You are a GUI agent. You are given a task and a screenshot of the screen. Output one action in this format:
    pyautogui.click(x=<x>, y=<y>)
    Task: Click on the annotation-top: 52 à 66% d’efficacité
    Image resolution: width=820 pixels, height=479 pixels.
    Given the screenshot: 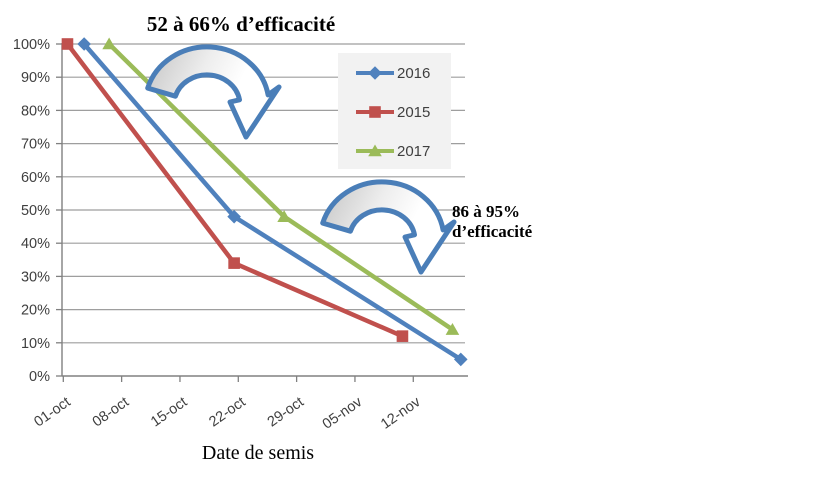 What is the action you would take?
    pyautogui.click(x=241, y=24)
    